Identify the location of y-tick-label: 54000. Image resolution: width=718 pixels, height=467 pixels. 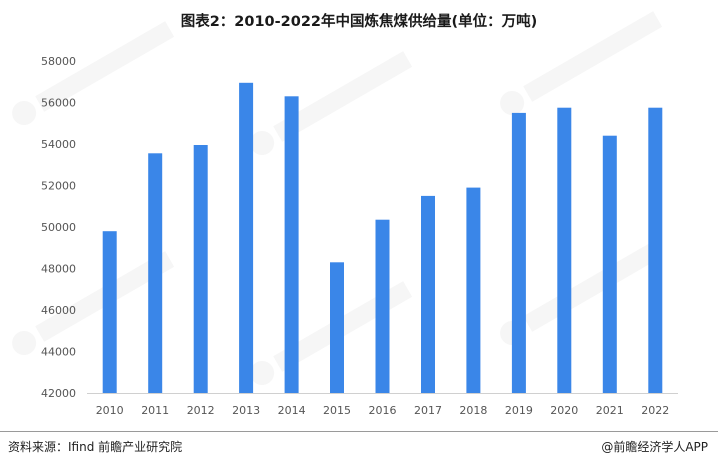
(58, 144).